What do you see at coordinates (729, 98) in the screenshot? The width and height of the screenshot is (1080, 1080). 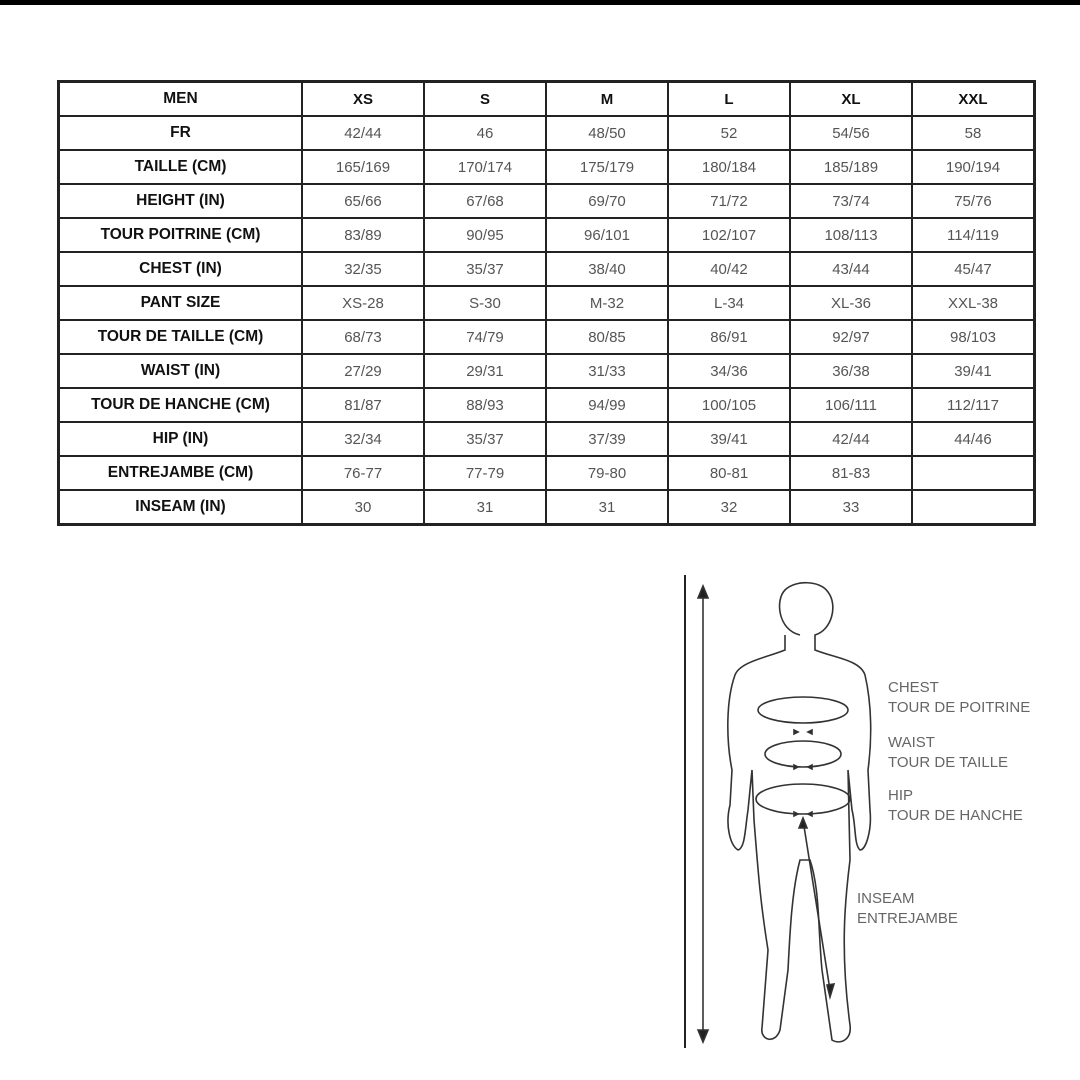 I see `column-header: L` at bounding box center [729, 98].